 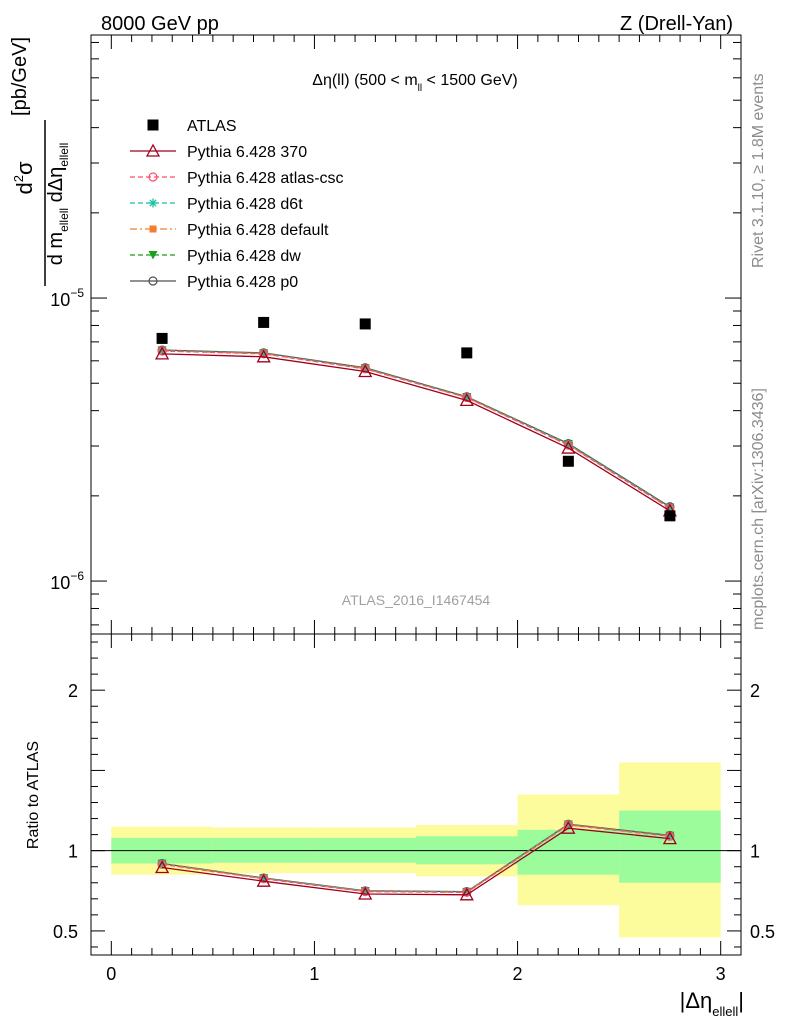 I want to click on series-default, so click(x=416, y=429).